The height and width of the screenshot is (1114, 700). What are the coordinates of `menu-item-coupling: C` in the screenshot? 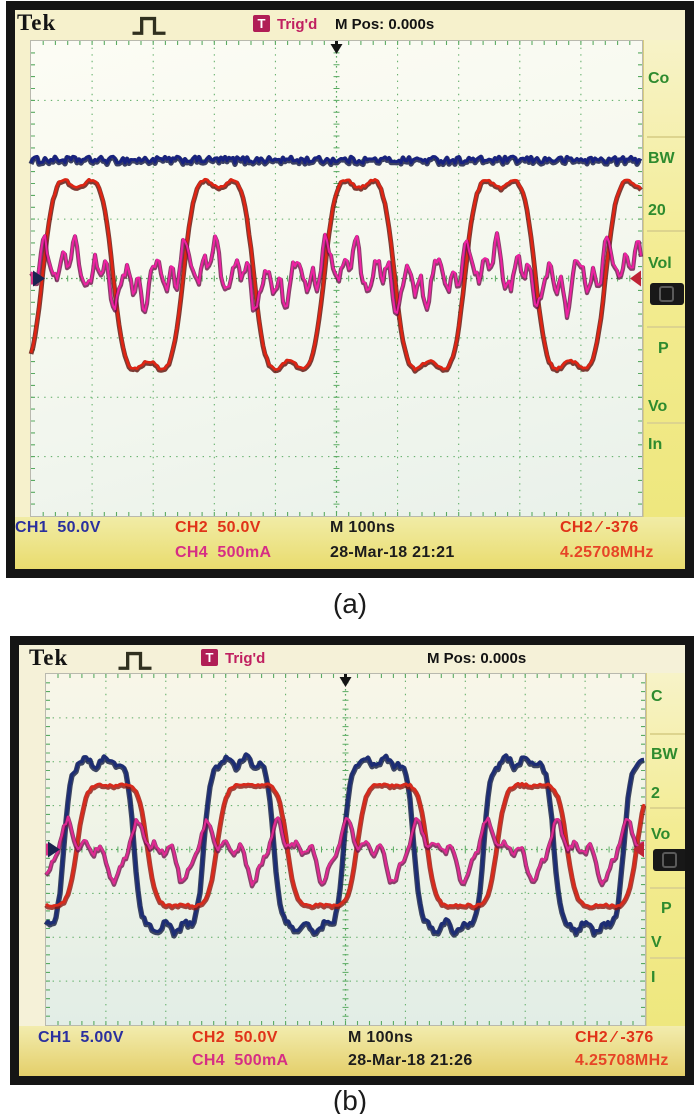 It's located at (657, 696).